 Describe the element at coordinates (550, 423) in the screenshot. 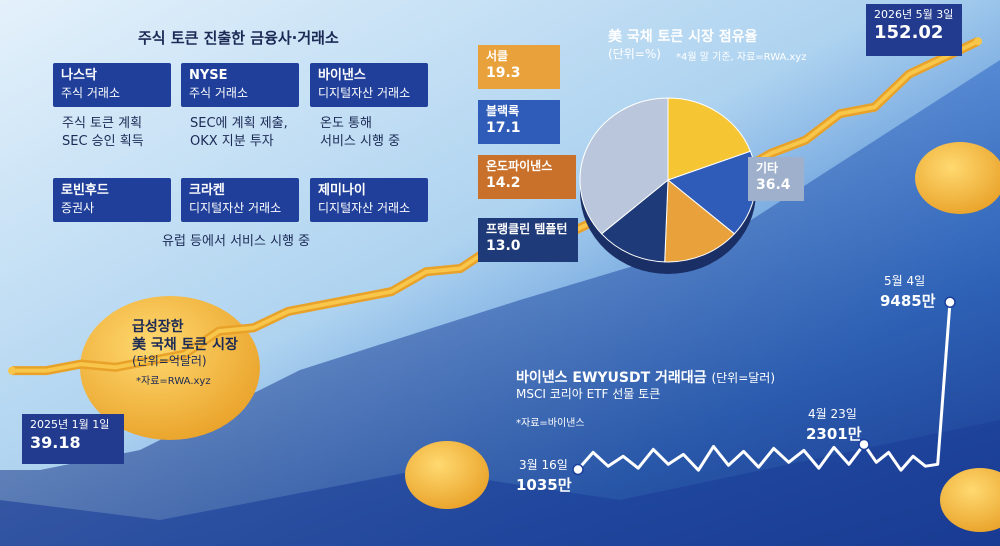

I see `line2-source: *자료=바이낸스` at that location.